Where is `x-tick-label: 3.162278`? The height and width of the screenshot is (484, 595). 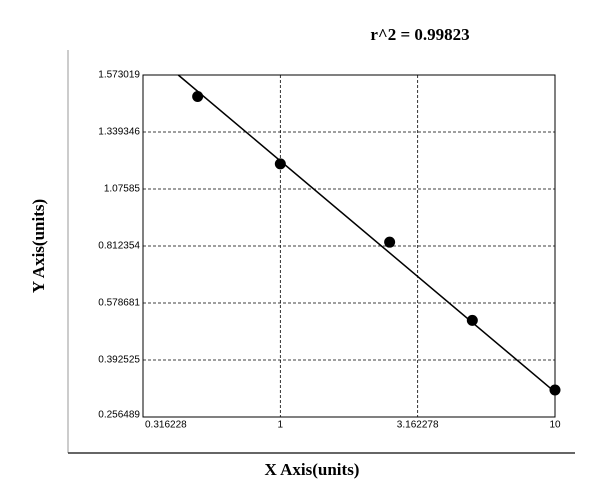
x-tick-label: 3.162278 is located at coordinates (418, 425).